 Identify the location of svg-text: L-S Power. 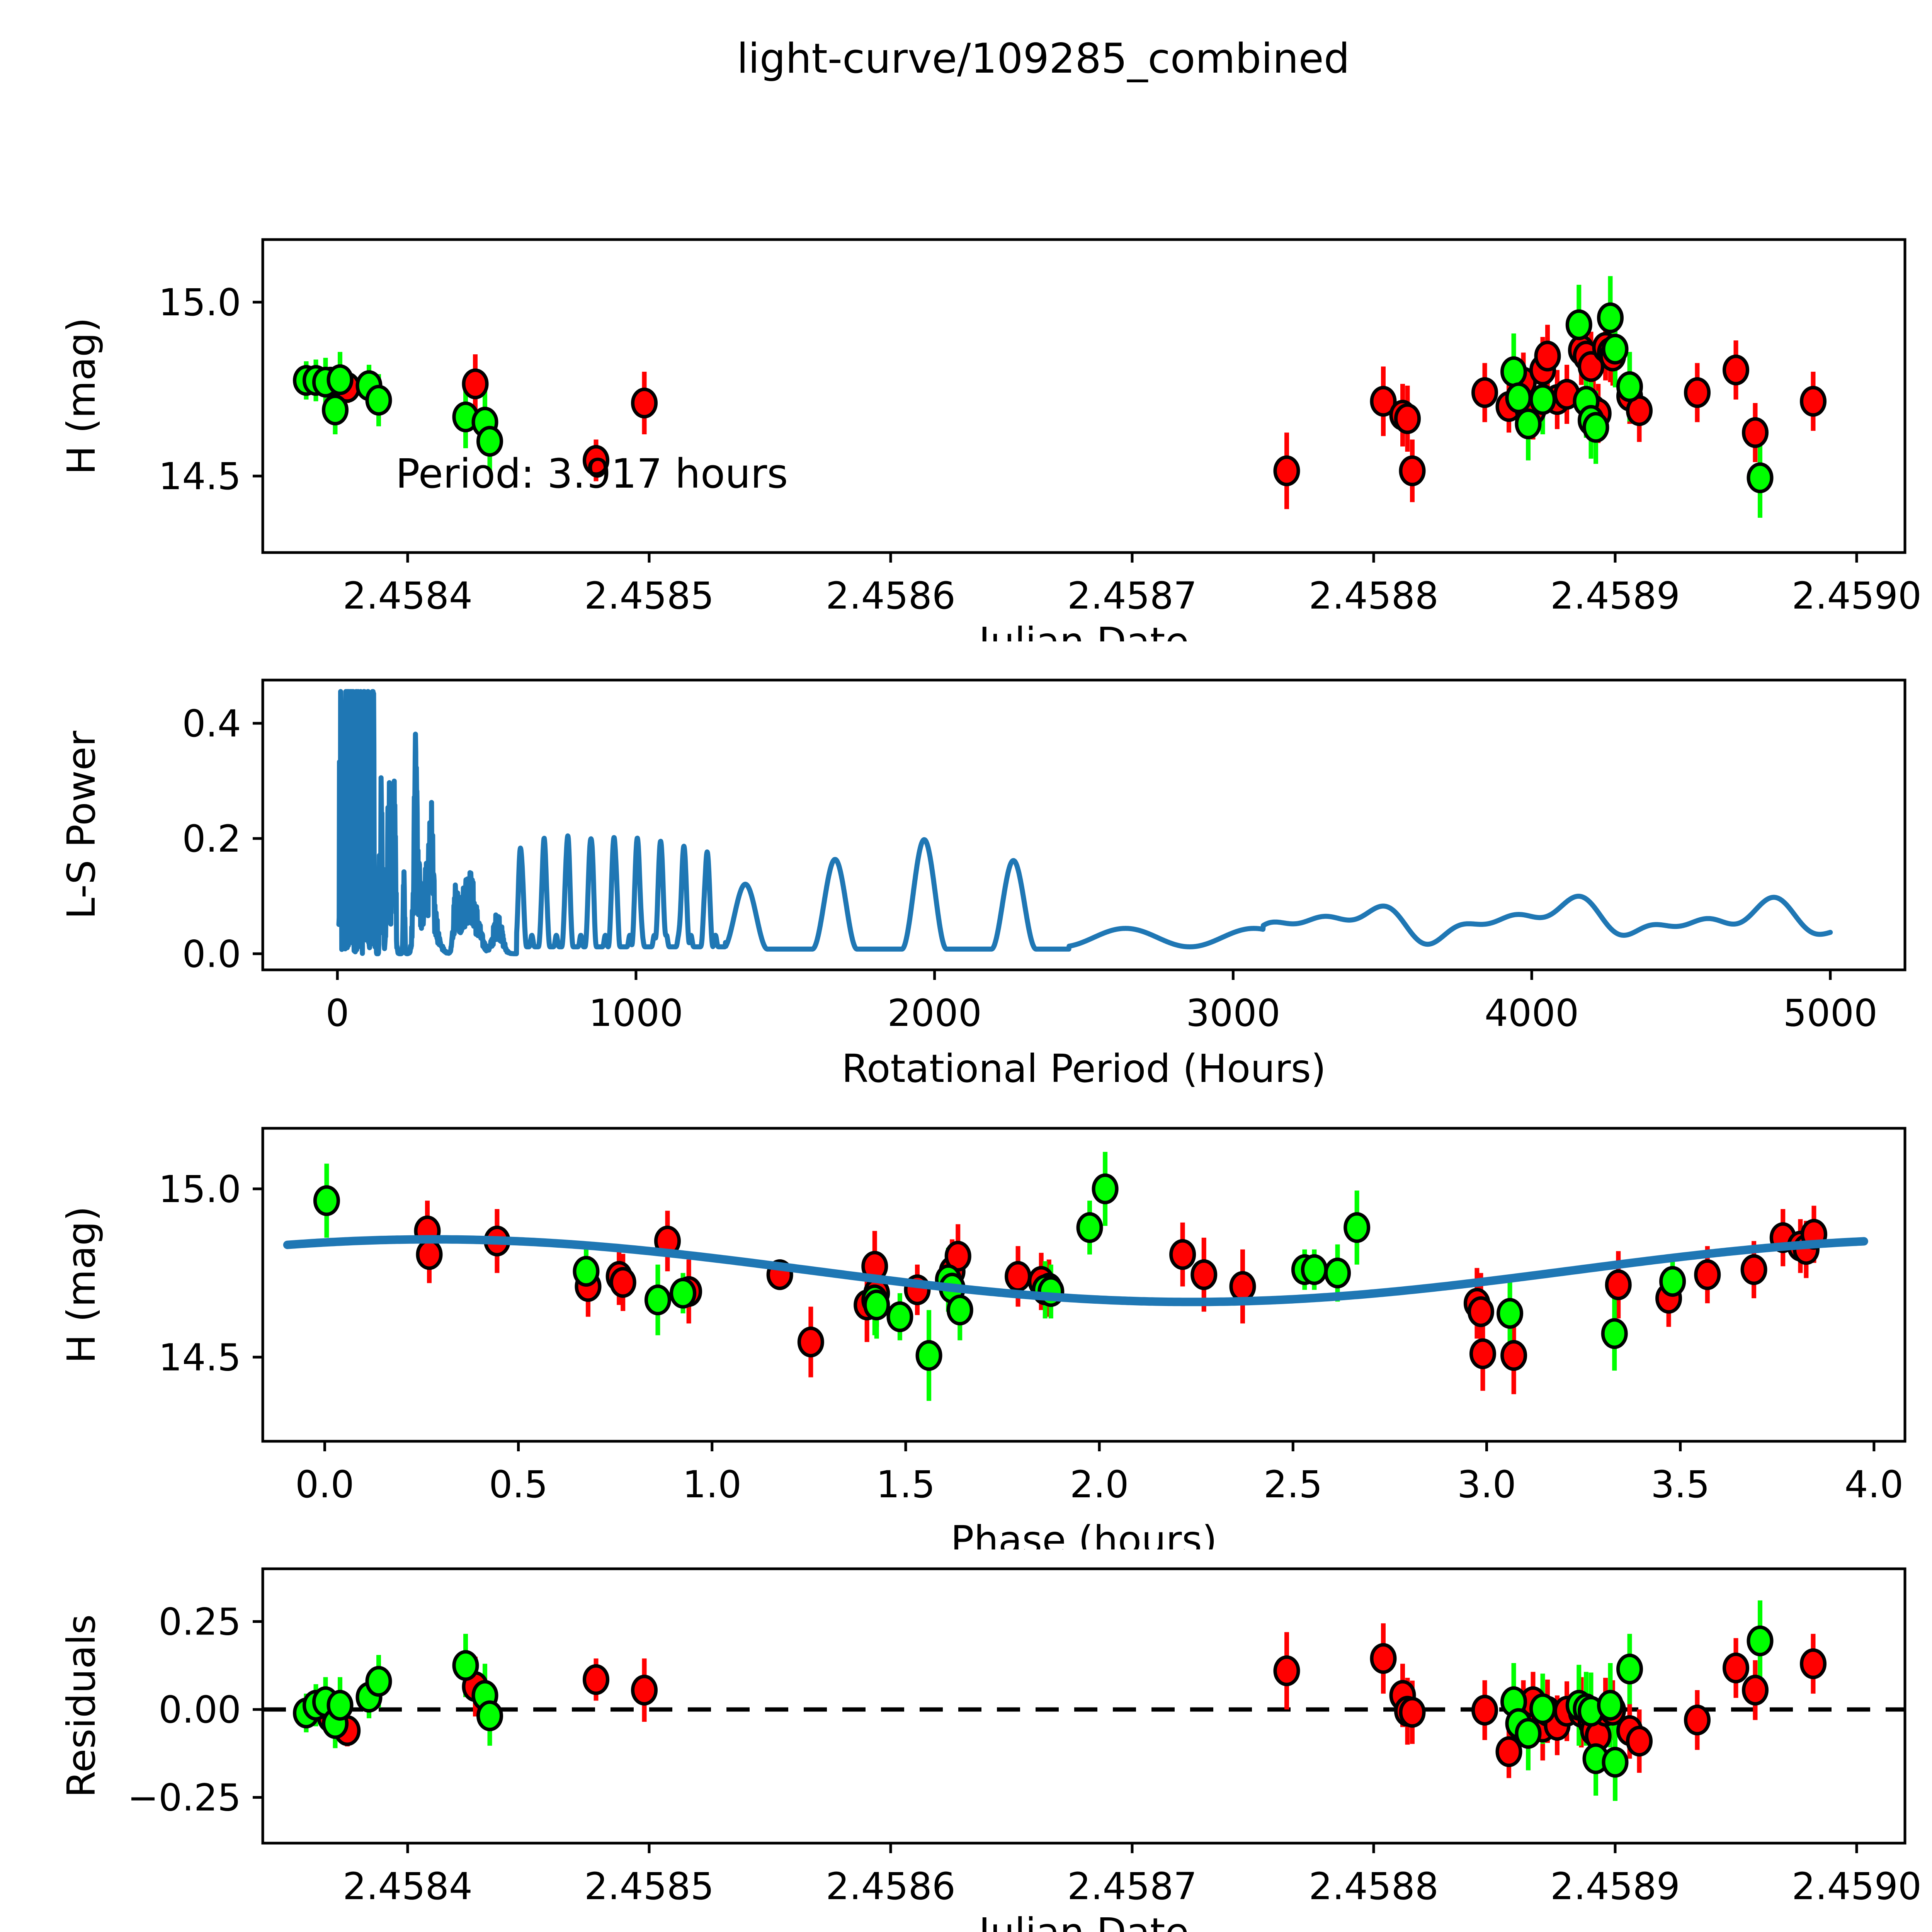
(82, 825).